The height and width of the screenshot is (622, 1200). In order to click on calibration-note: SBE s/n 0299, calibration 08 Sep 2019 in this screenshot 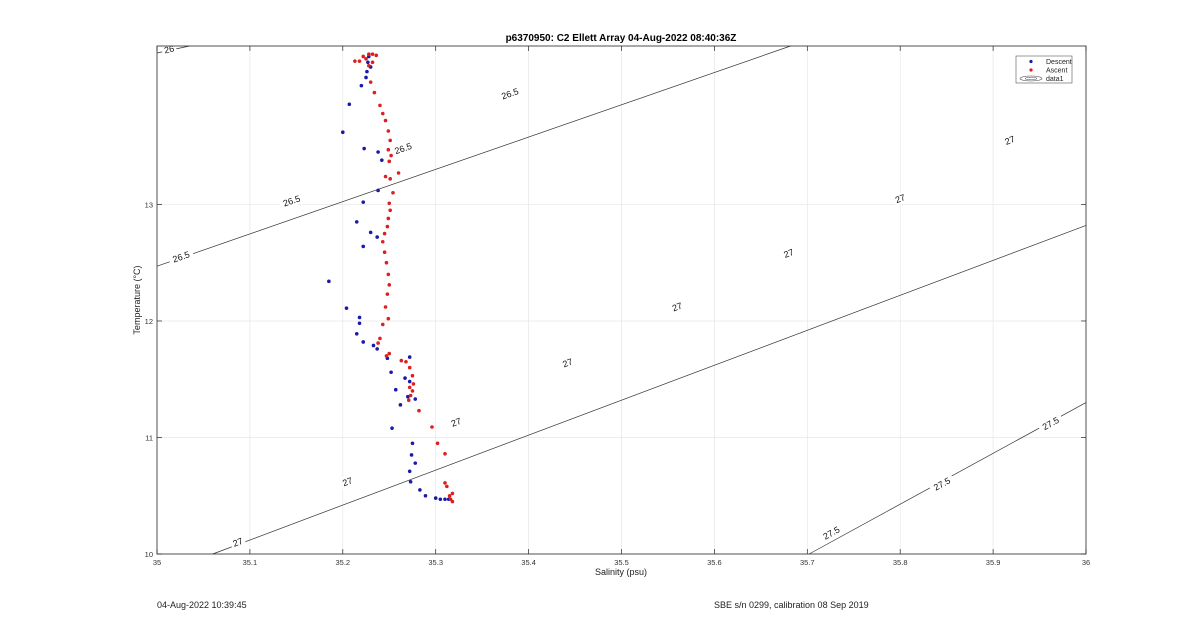, I will do `click(791, 605)`.